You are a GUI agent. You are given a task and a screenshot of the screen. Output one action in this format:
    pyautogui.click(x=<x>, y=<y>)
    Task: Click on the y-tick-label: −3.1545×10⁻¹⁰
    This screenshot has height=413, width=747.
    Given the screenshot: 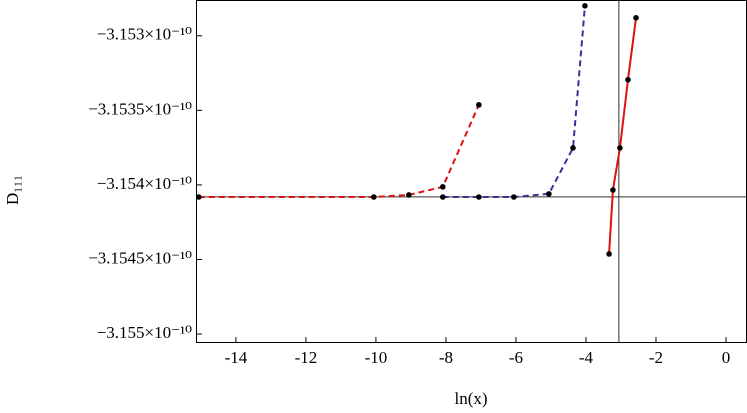 What is the action you would take?
    pyautogui.click(x=140, y=257)
    